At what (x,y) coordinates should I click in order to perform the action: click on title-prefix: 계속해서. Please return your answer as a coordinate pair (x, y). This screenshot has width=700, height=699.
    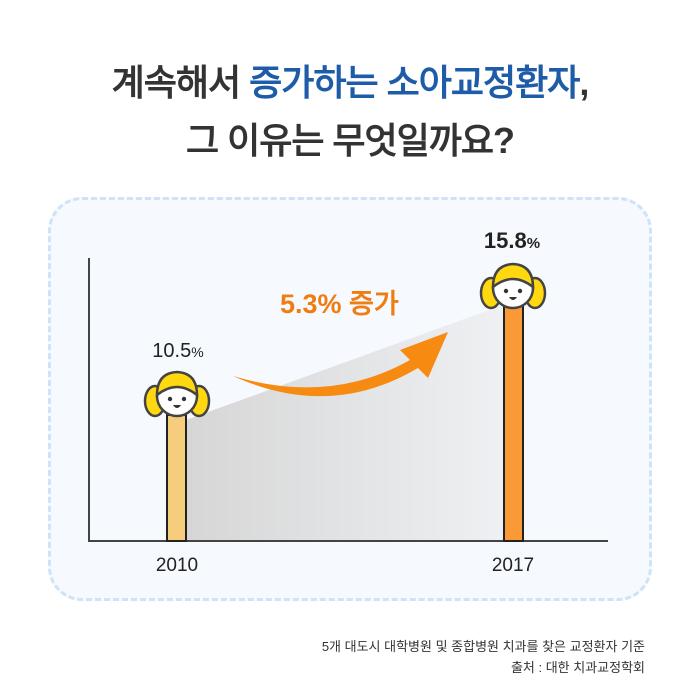
    Looking at the image, I should click on (180, 82).